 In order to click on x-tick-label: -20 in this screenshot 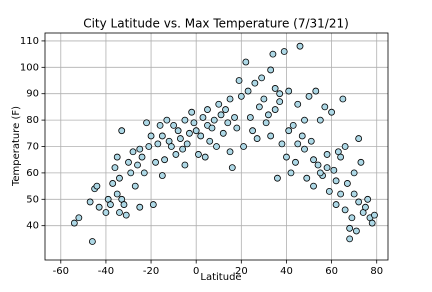, I will do `click(151, 271)`.